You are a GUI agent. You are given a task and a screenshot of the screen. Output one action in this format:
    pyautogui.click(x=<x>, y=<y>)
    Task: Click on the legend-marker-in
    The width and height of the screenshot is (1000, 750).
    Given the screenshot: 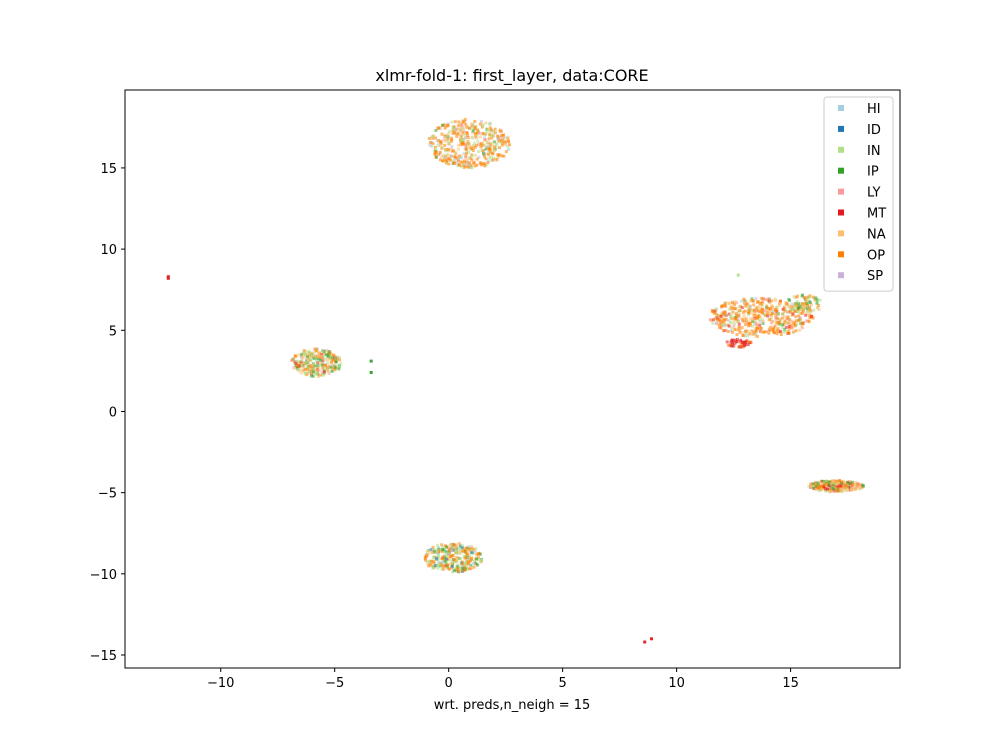 What is the action you would take?
    pyautogui.click(x=841, y=149)
    